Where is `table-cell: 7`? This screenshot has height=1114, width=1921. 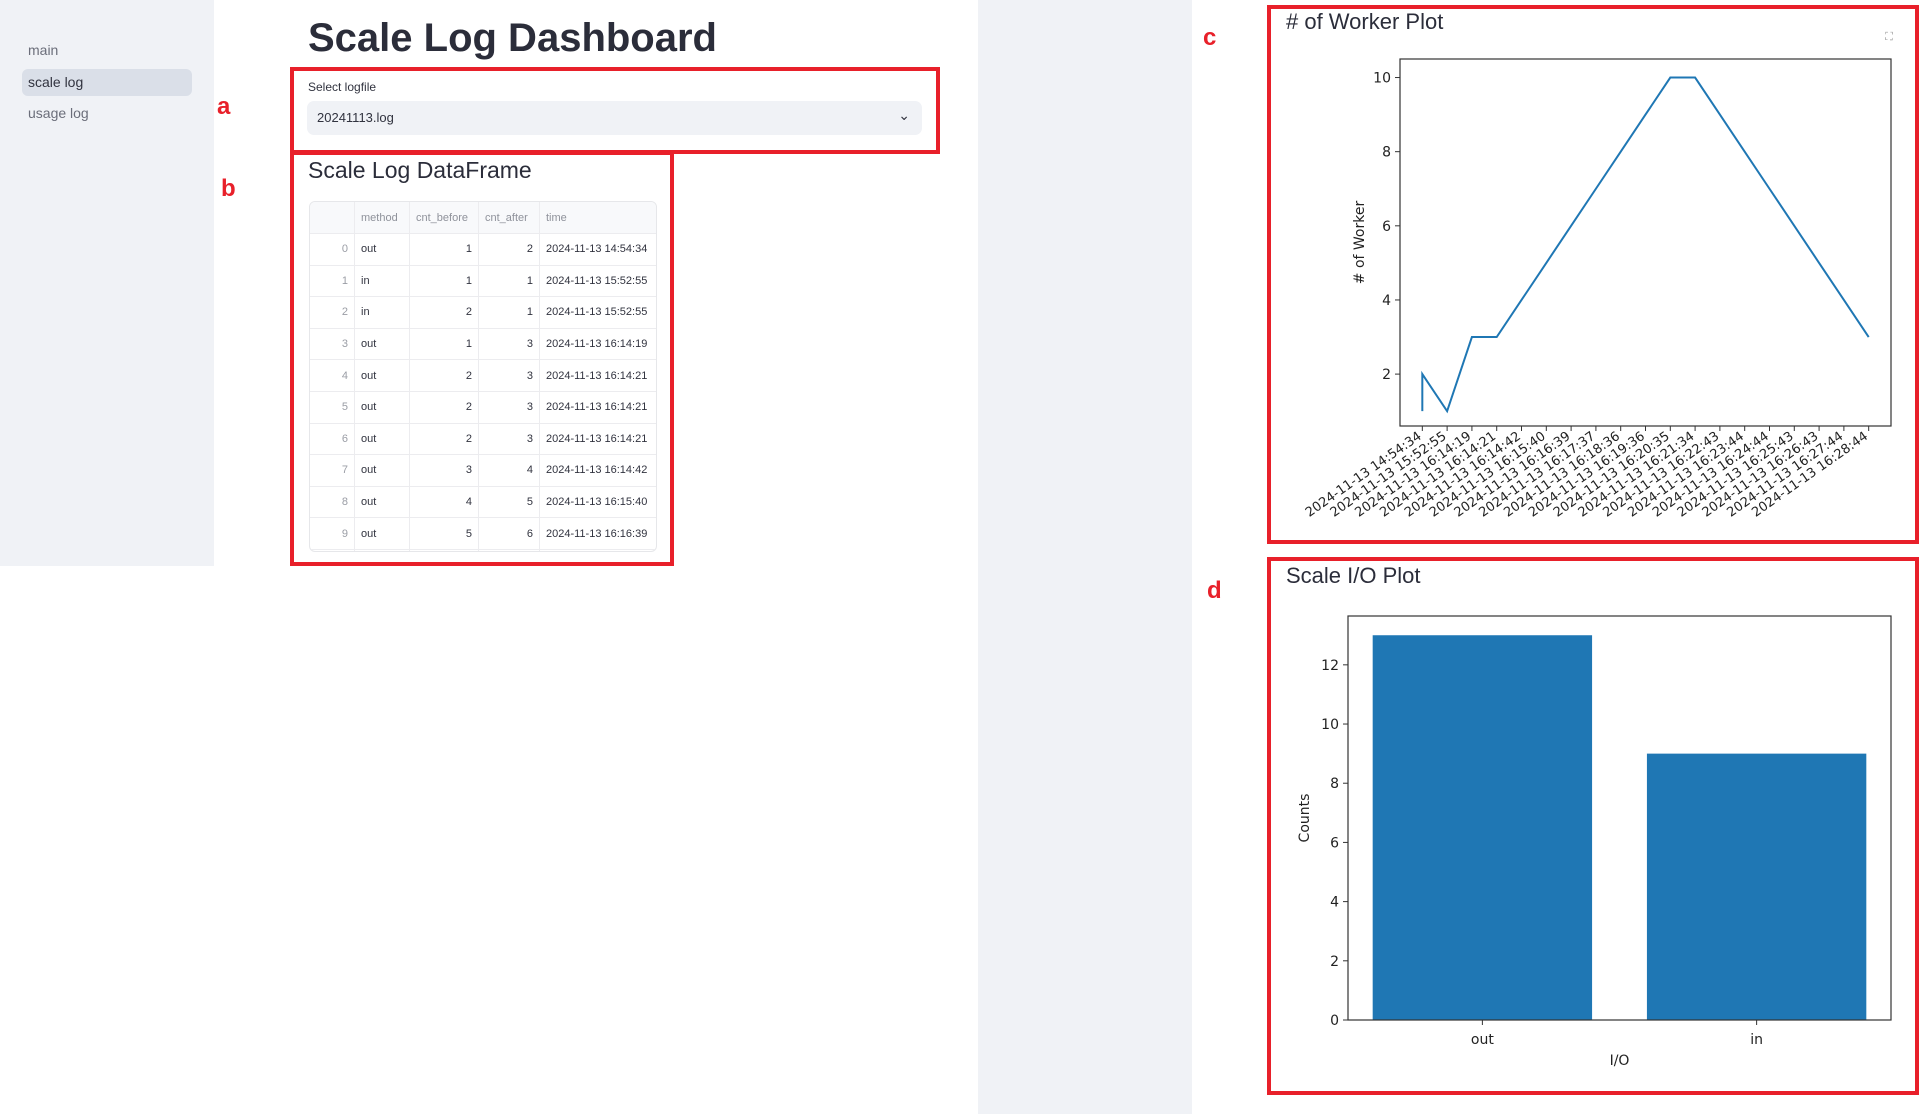
table-cell: 7 is located at coordinates (332, 470).